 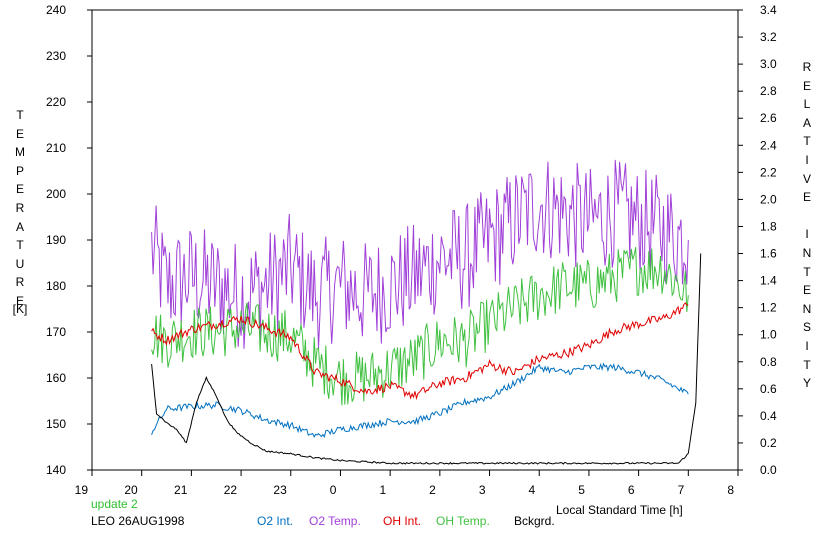 What do you see at coordinates (231, 490) in the screenshot?
I see `x-tick-label: 22` at bounding box center [231, 490].